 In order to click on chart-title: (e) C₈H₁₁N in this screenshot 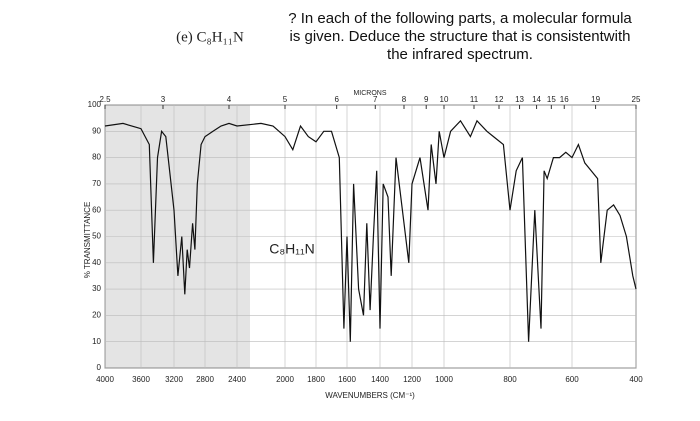, I will do `click(210, 37)`.